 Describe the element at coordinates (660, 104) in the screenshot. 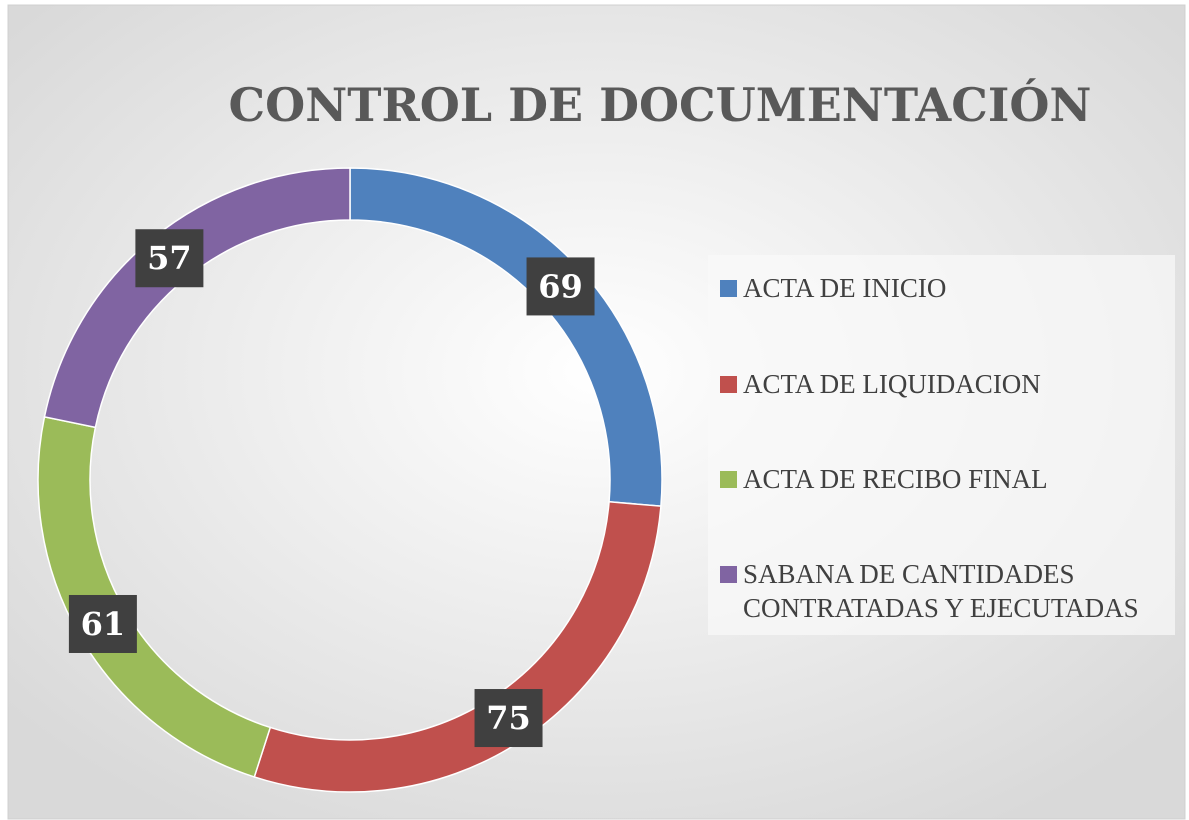

I see `chart-title: CONTROL DE DOCUMENTACIÓN` at that location.